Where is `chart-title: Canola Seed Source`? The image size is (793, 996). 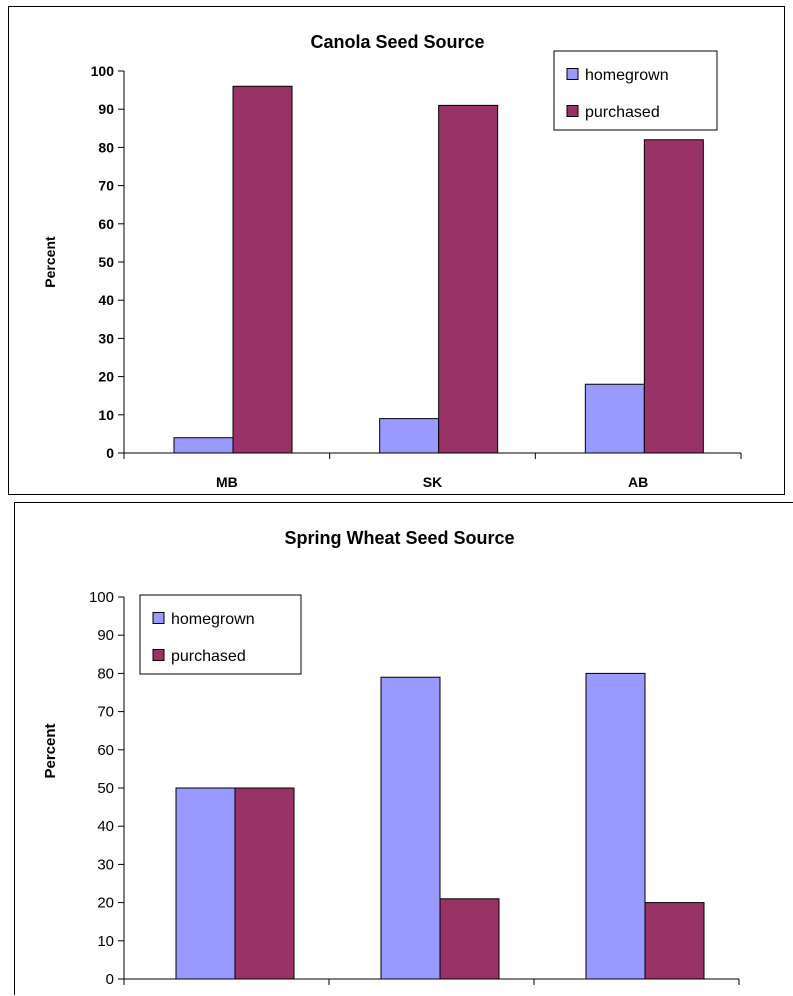
chart-title: Canola Seed Source is located at coordinates (397, 42).